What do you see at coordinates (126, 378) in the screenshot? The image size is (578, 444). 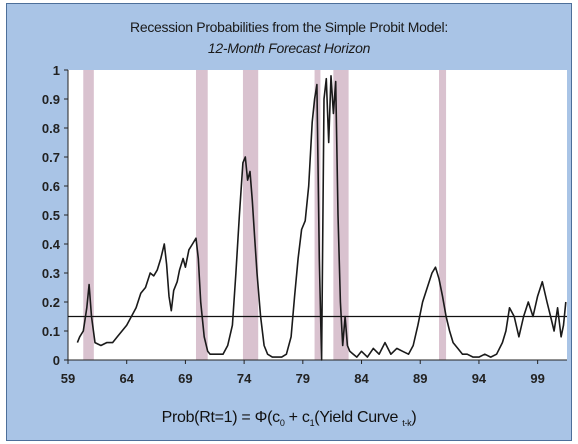 I see `x-tick-label: 64` at bounding box center [126, 378].